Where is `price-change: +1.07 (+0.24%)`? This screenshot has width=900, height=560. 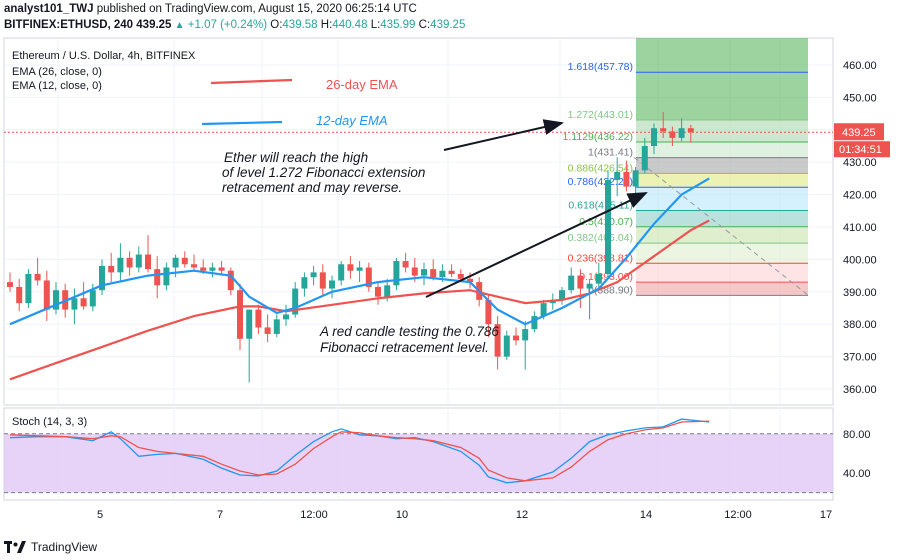
price-change: +1.07 (+0.24%) is located at coordinates (227, 25).